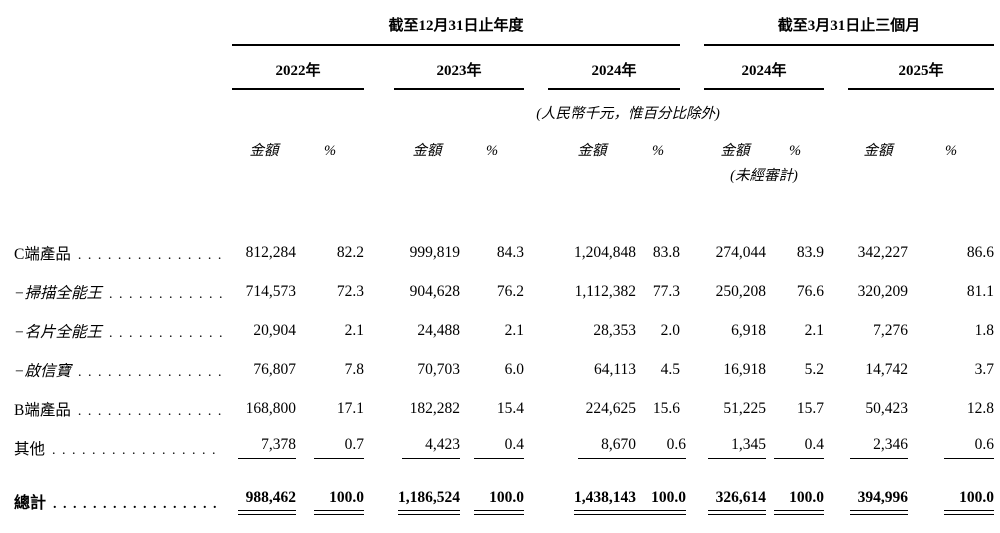  What do you see at coordinates (350, 291) in the screenshot?
I see `percent-cell: 72.3` at bounding box center [350, 291].